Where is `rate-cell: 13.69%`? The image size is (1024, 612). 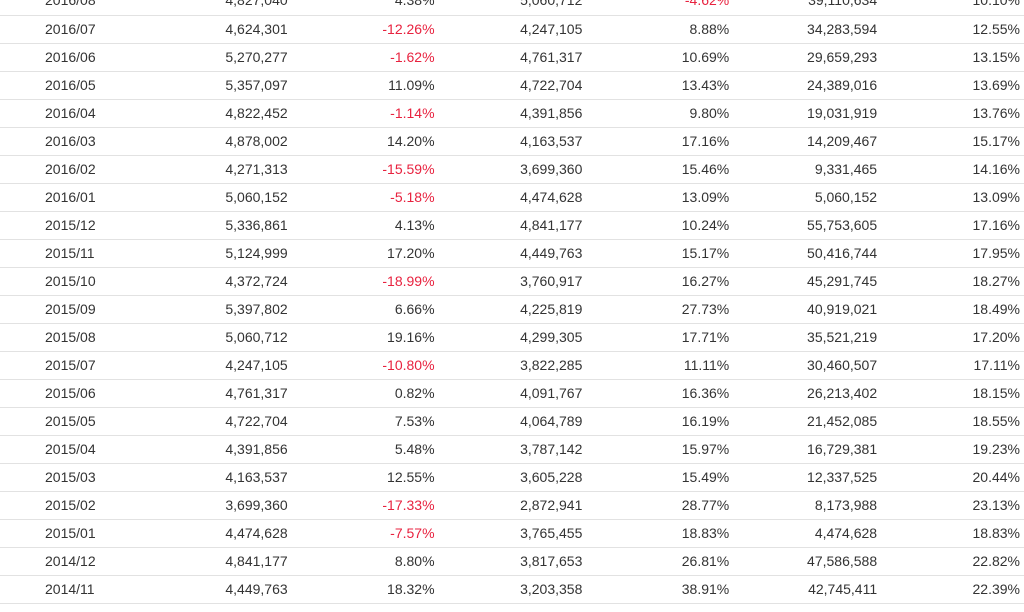 rate-cell: 13.69% is located at coordinates (996, 84).